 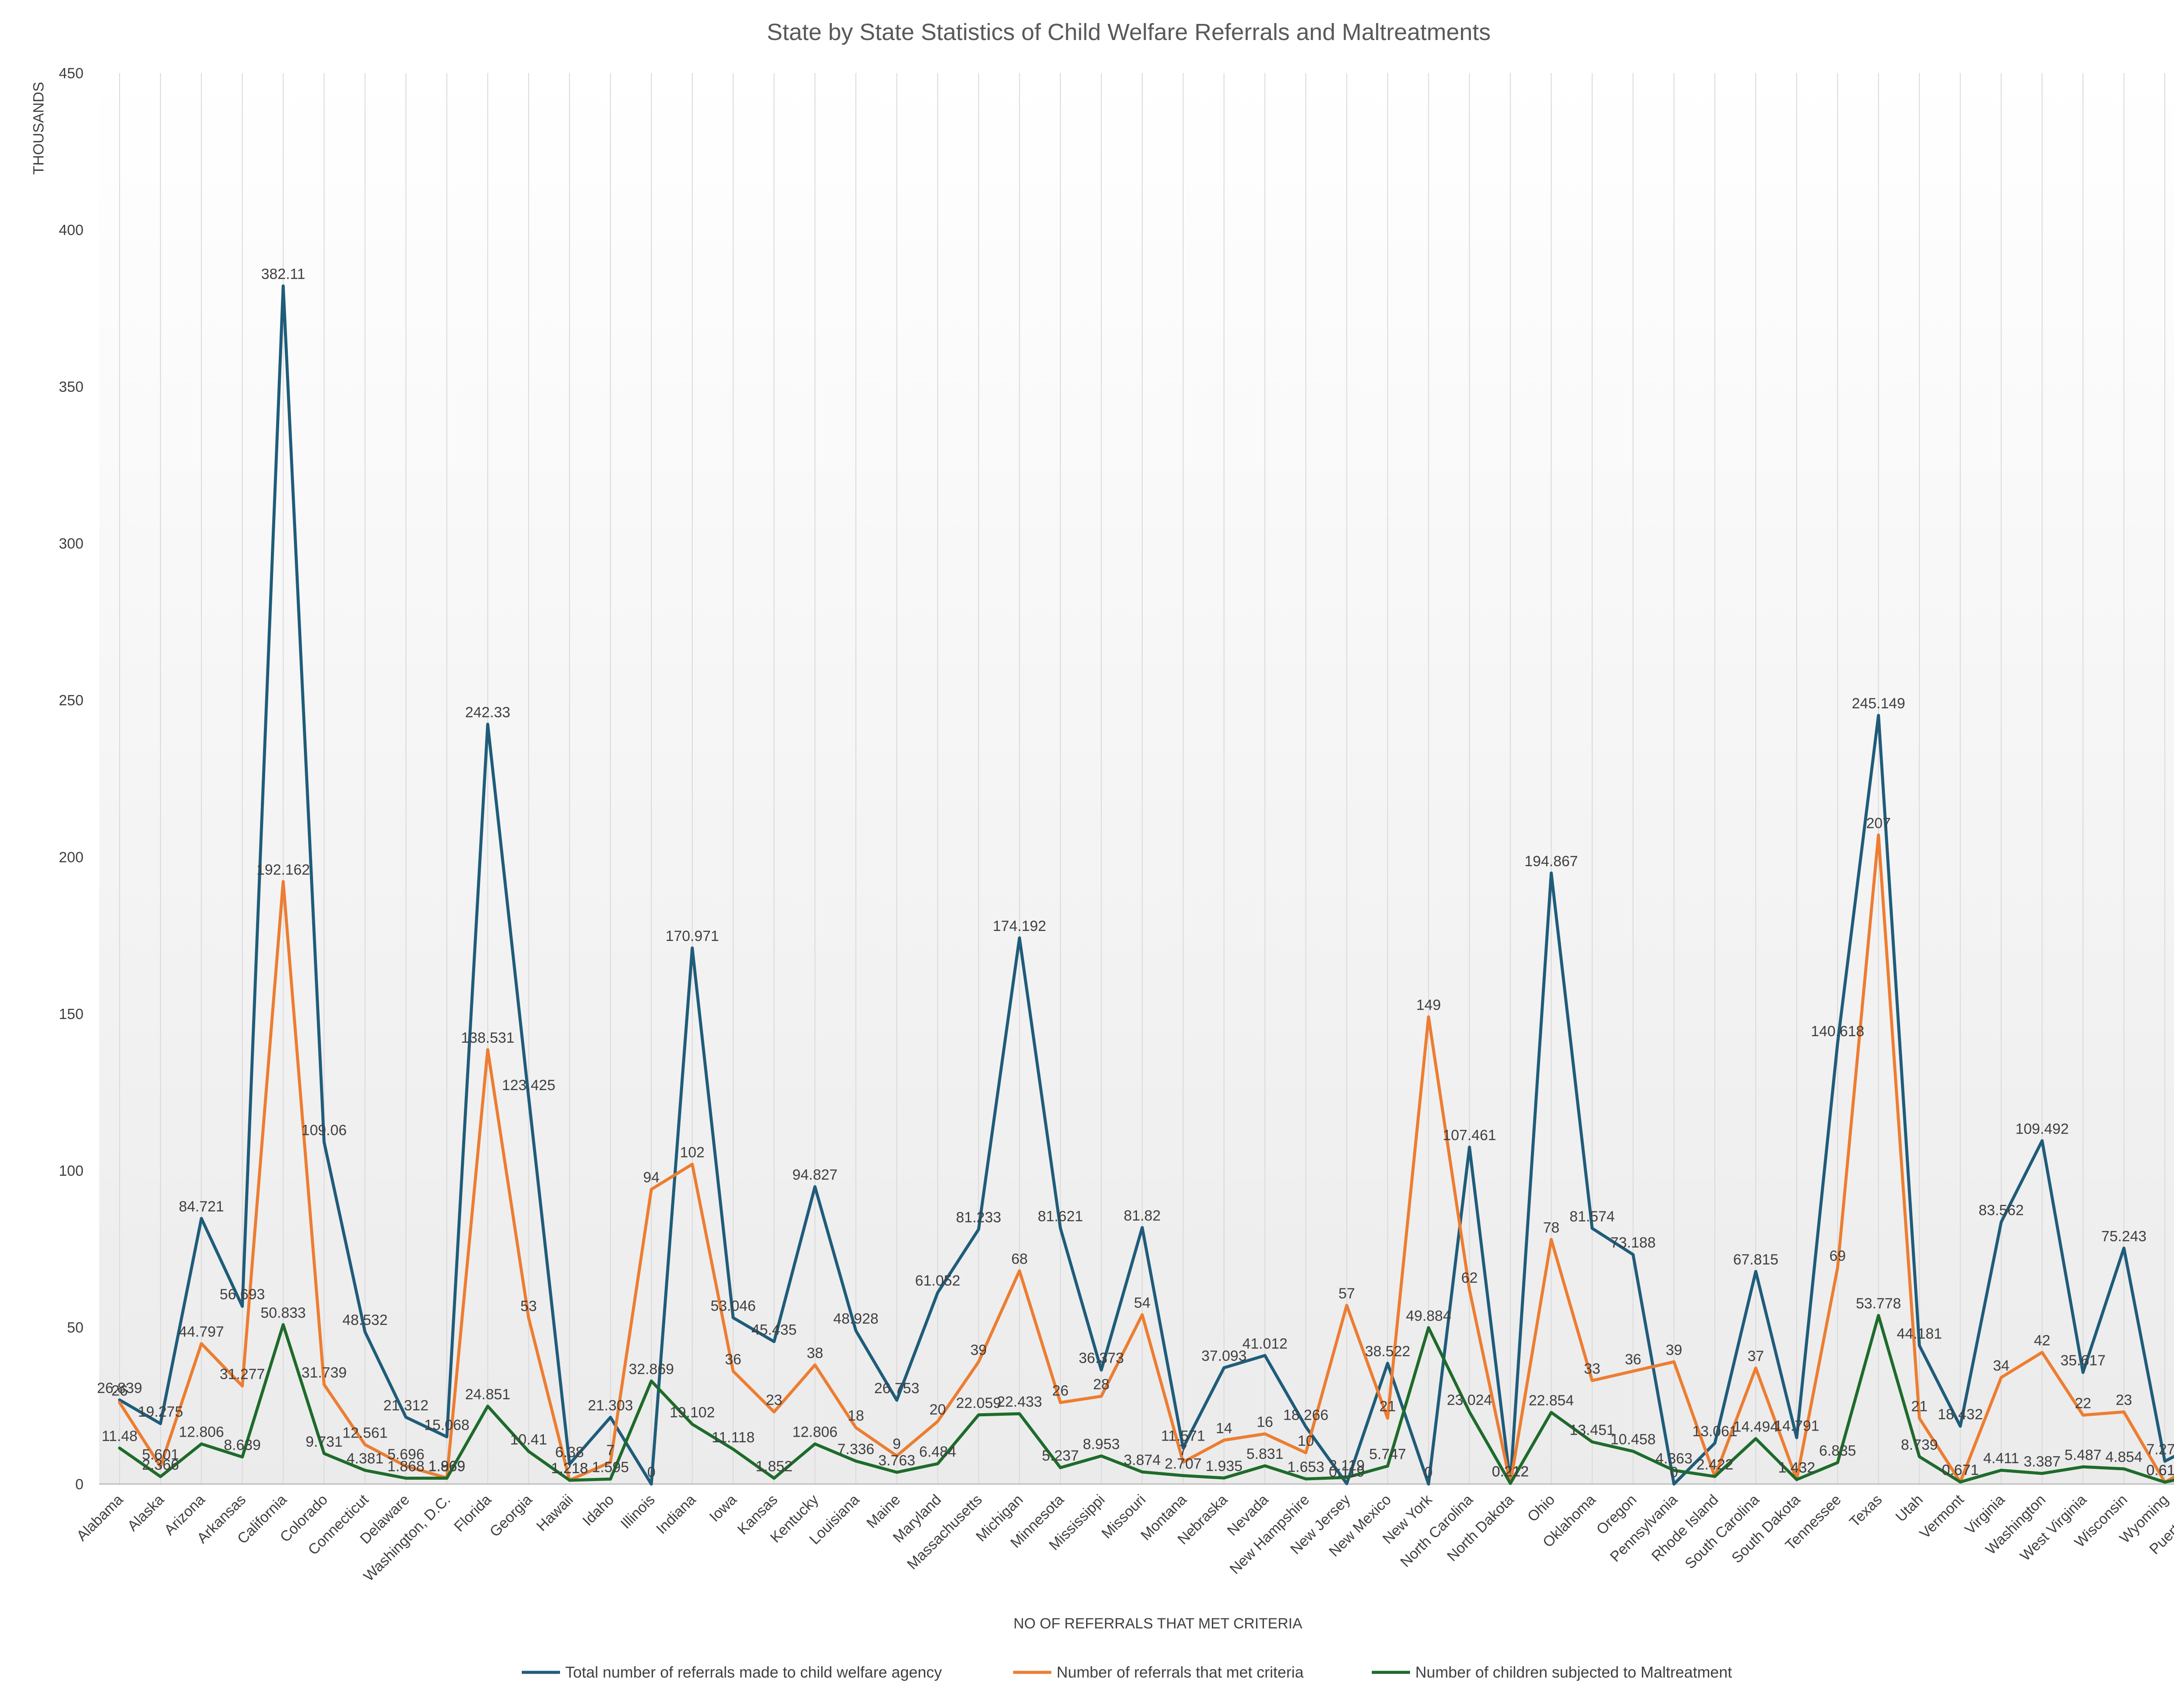 What do you see at coordinates (897, 1444) in the screenshot?
I see `data-label: 9` at bounding box center [897, 1444].